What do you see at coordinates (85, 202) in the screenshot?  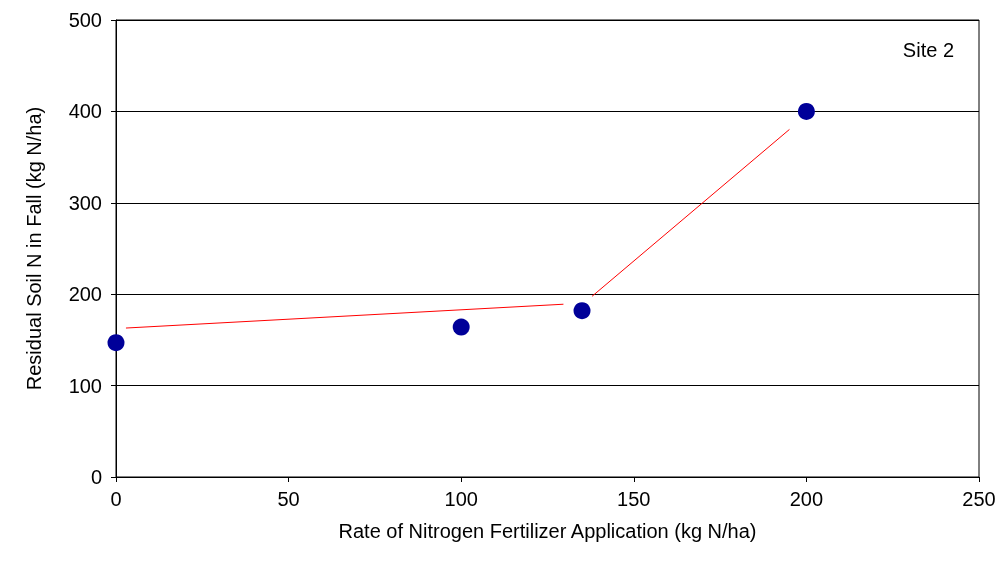 I see `y-tick-label: 300` at bounding box center [85, 202].